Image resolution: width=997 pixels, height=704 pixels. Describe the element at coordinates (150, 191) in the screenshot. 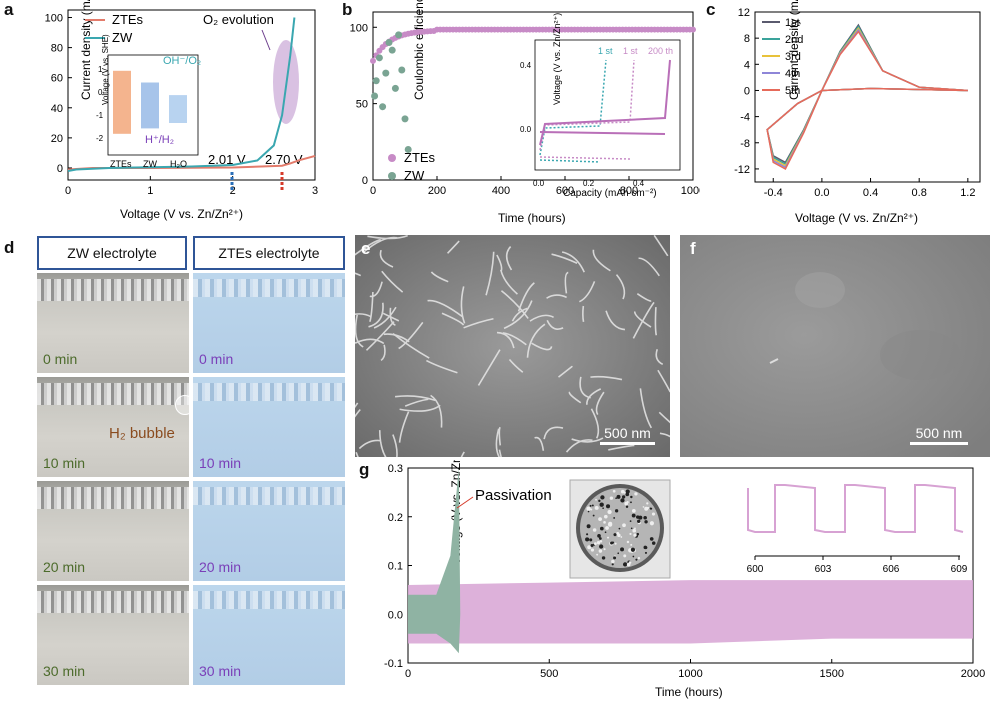

I see `xtick-label-a: 1` at that location.